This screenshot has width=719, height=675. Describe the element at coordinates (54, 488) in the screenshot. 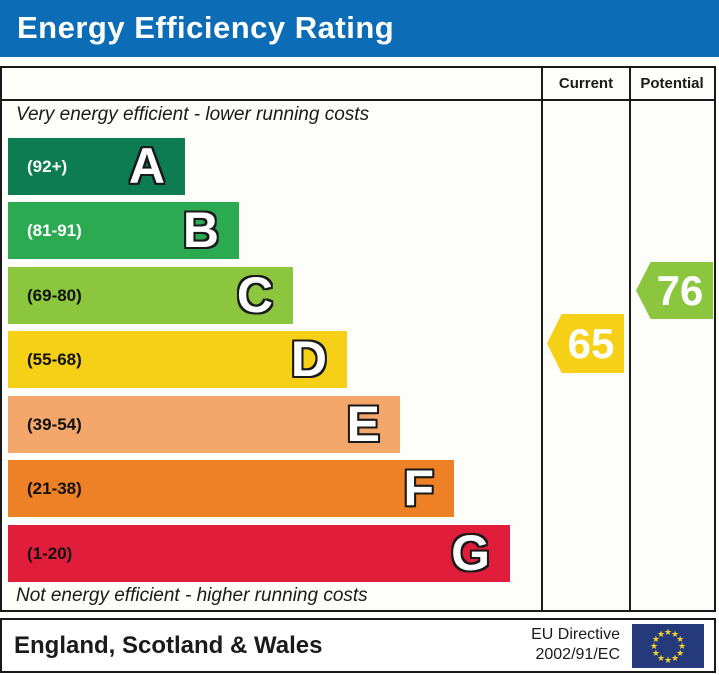

I see `band-f-range: (21-38)` at that location.